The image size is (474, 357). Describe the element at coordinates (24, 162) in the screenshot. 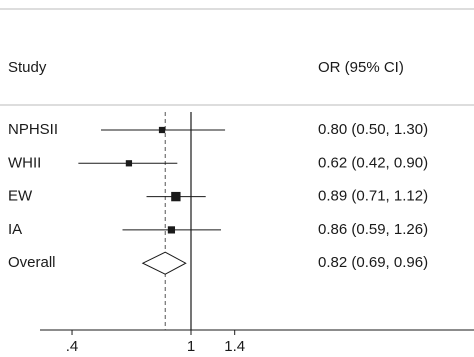

I see `study-label: WHII` at that location.